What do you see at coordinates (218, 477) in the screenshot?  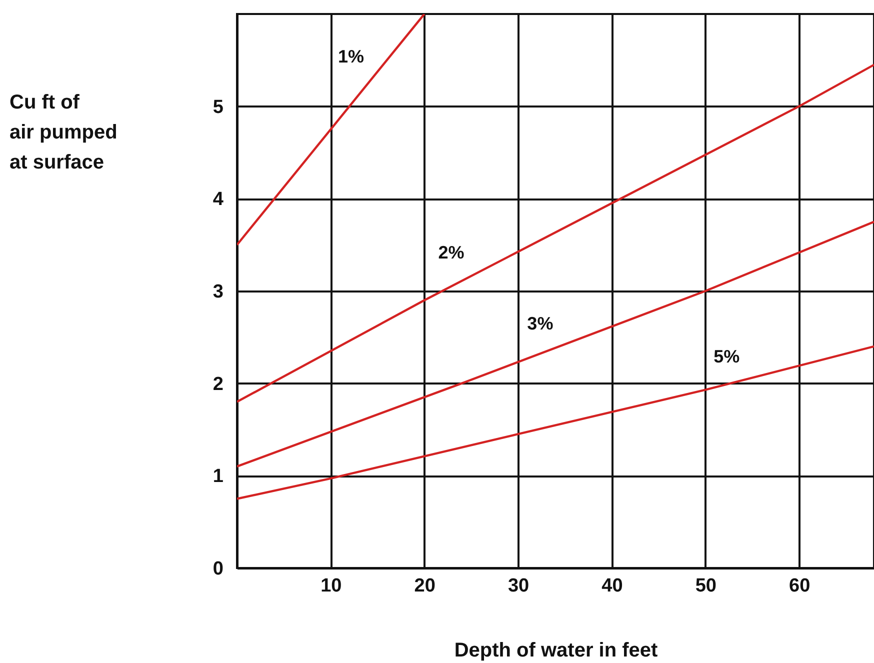 I see `y-tick-label: 1` at bounding box center [218, 477].